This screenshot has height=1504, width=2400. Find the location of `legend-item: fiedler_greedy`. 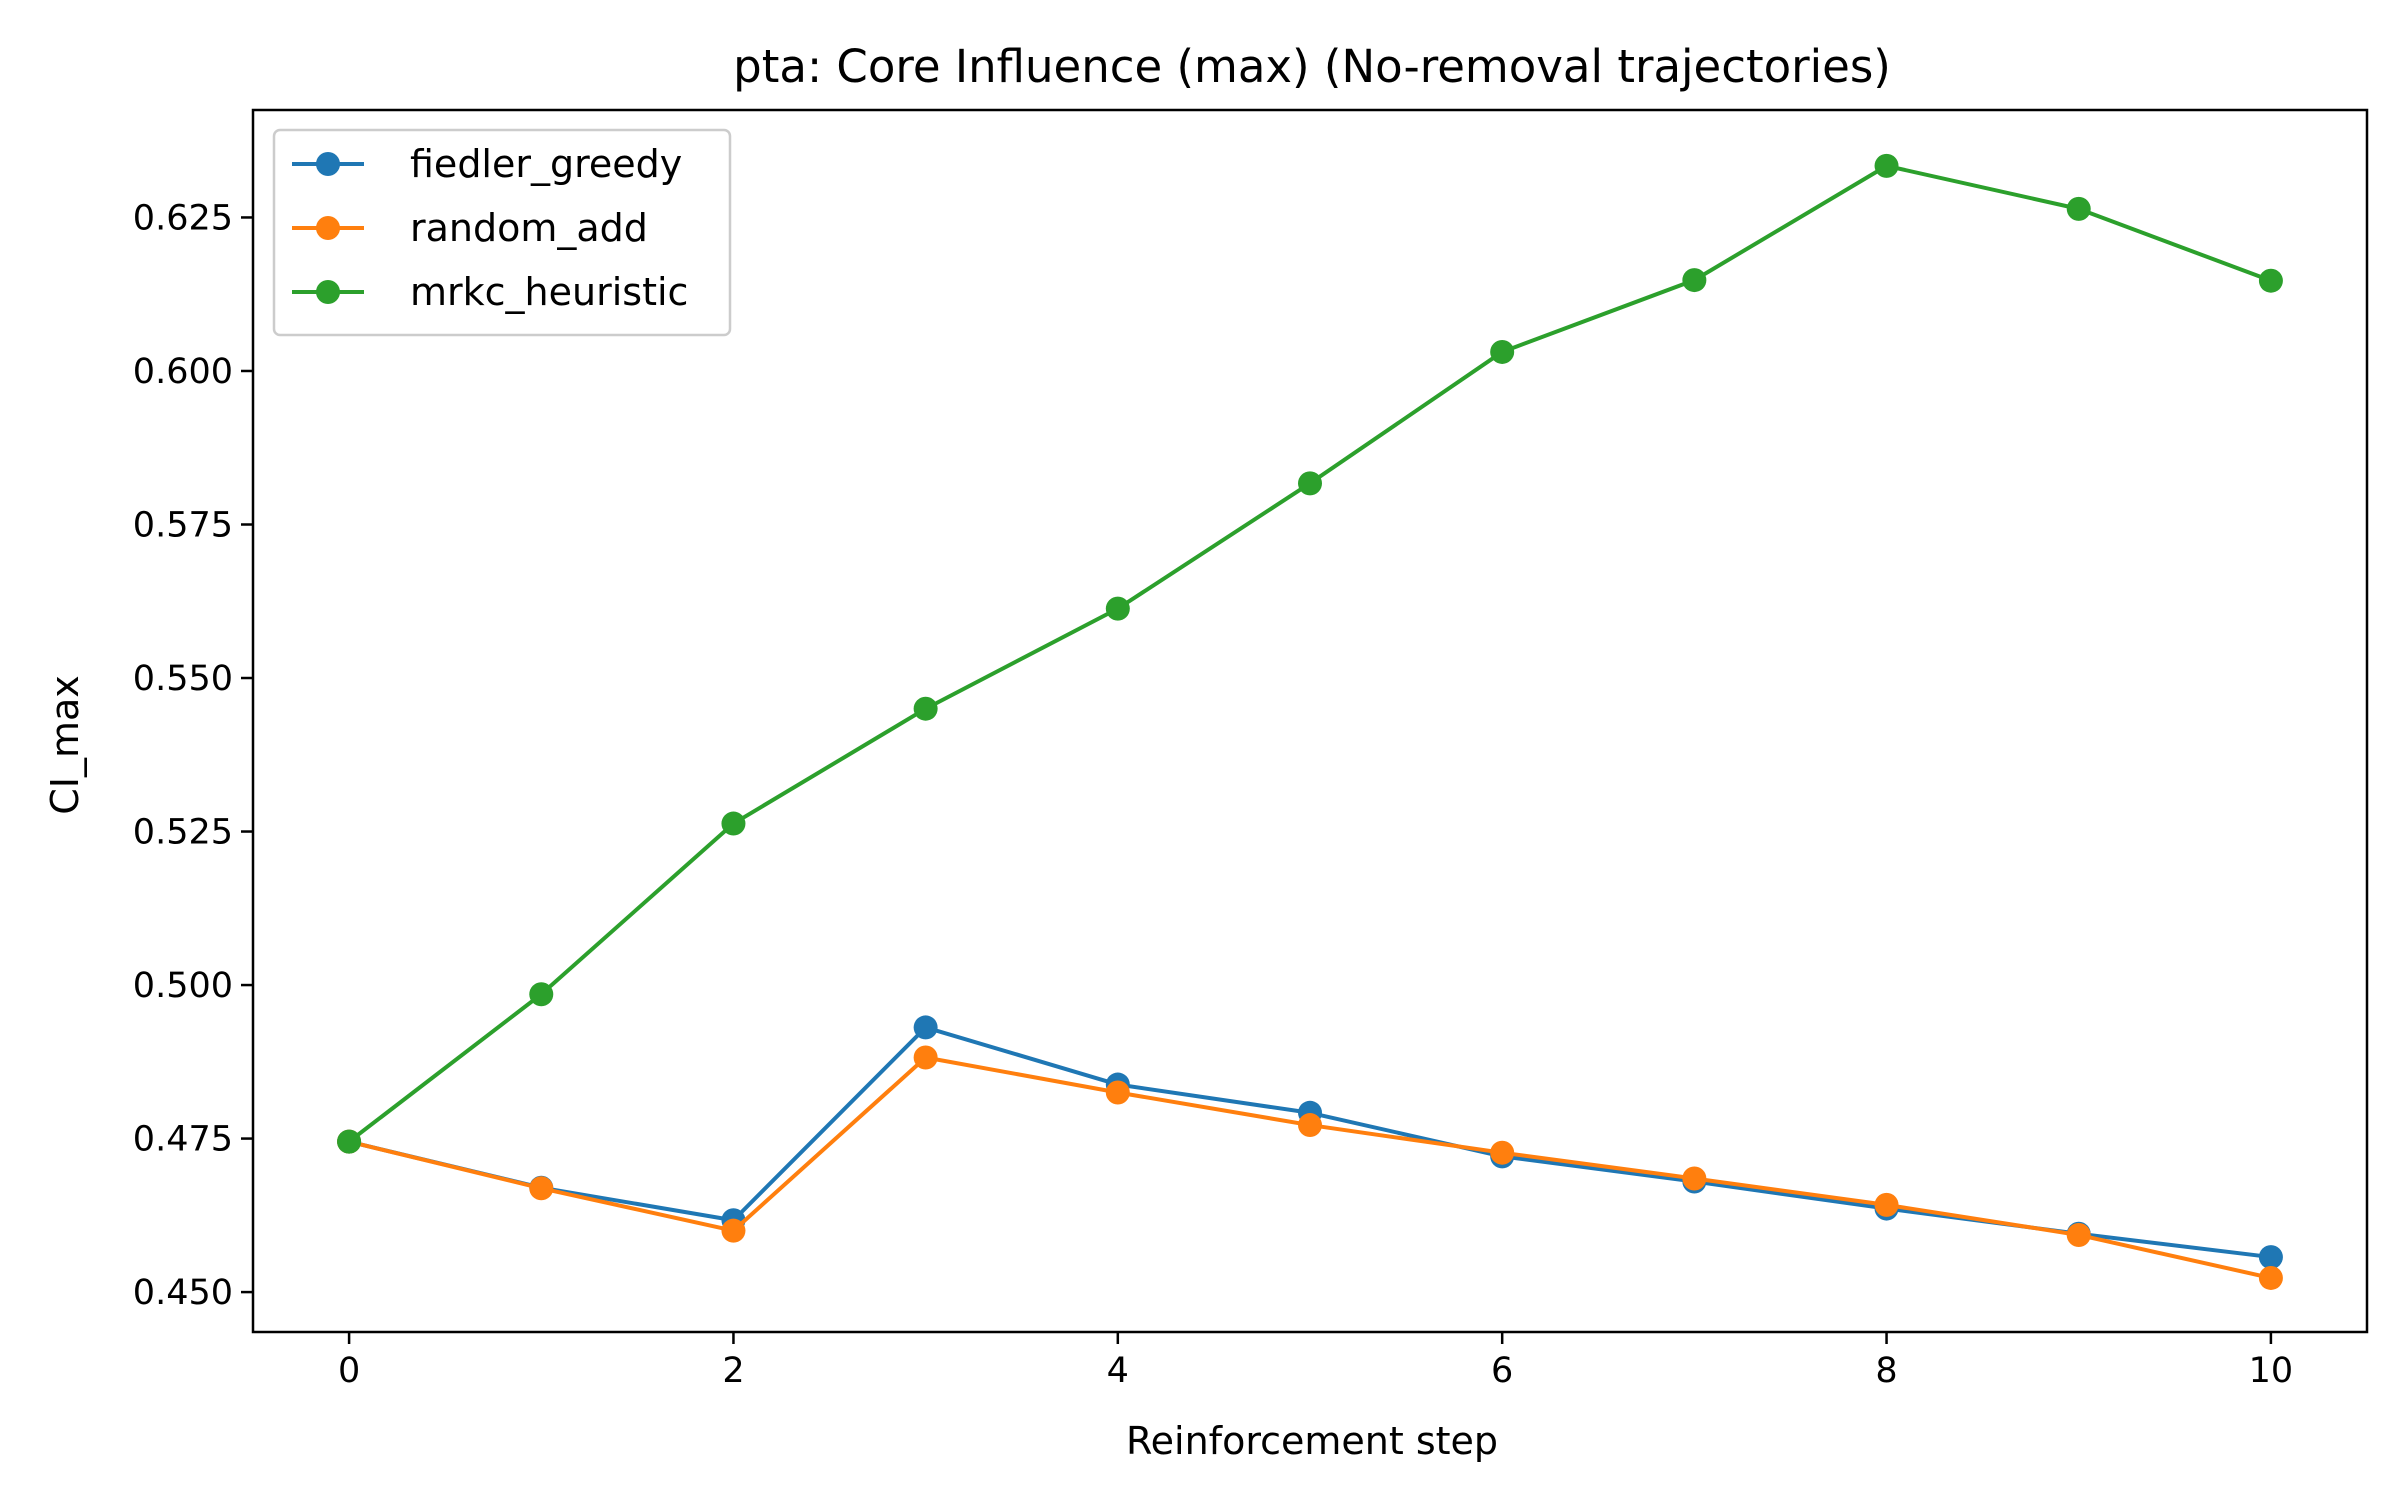

legend-item: fiedler_greedy is located at coordinates (487, 164).